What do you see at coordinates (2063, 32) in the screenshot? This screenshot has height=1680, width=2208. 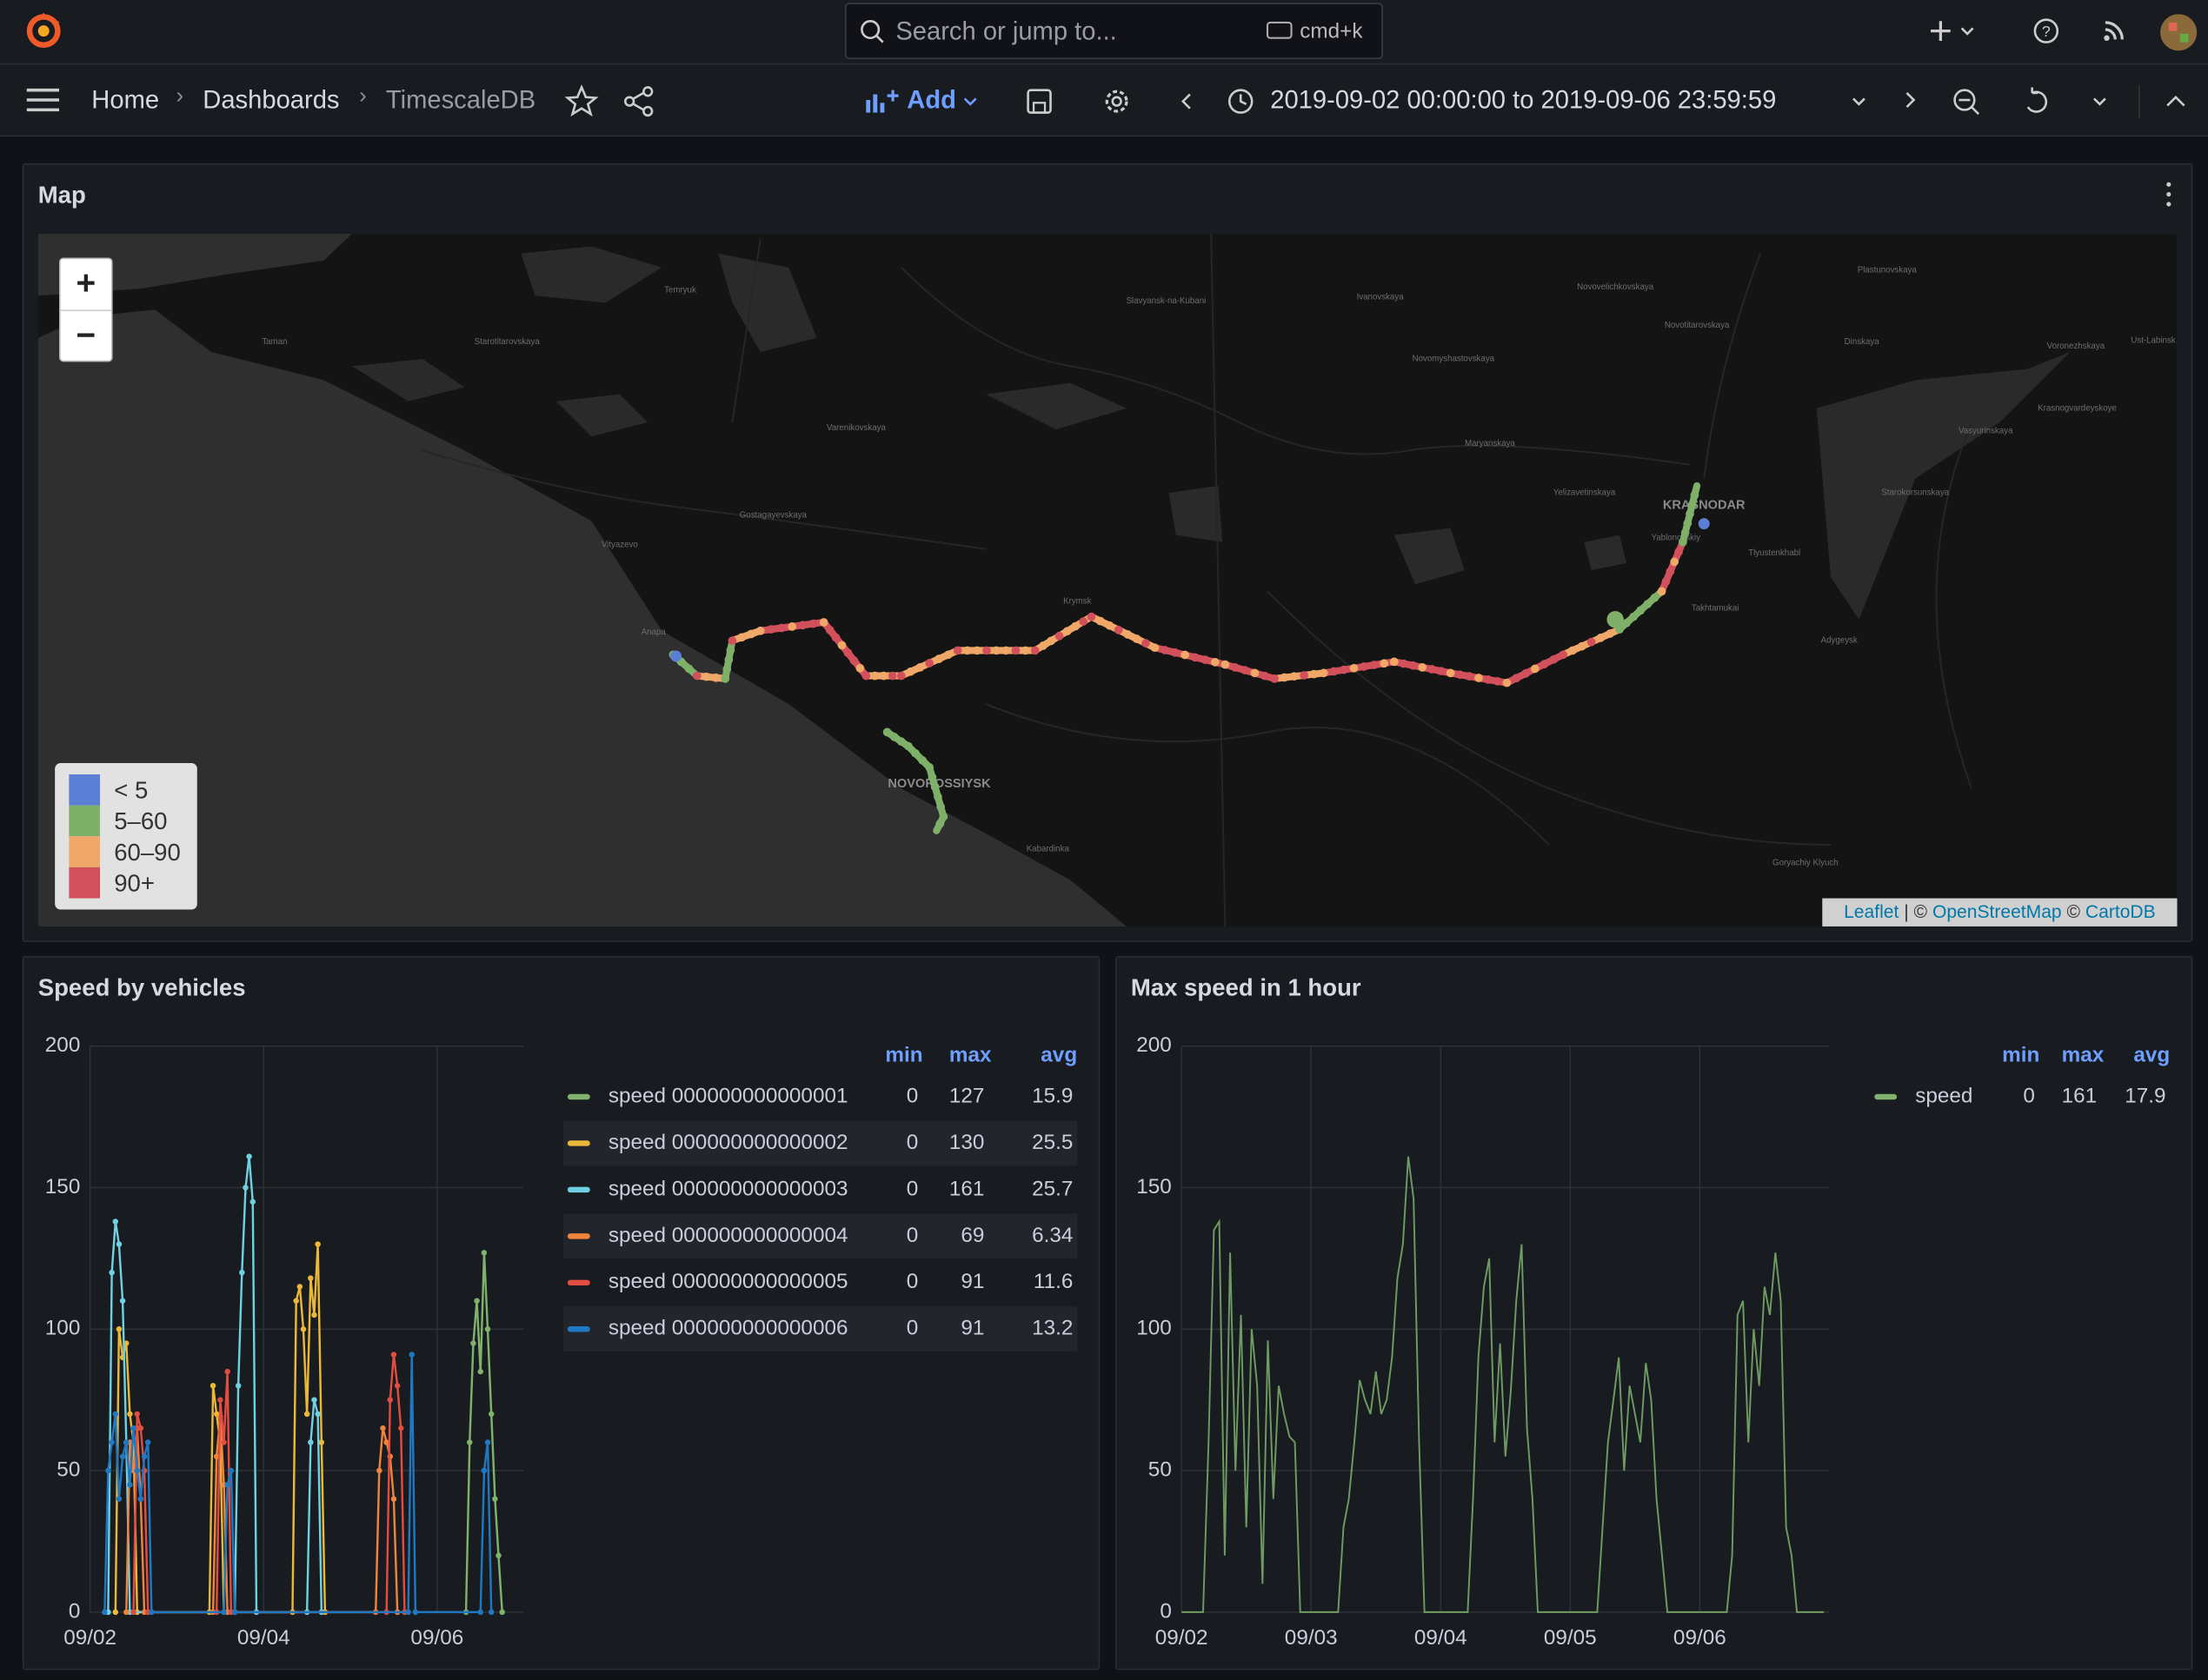 I see `topbar-icons: ?` at bounding box center [2063, 32].